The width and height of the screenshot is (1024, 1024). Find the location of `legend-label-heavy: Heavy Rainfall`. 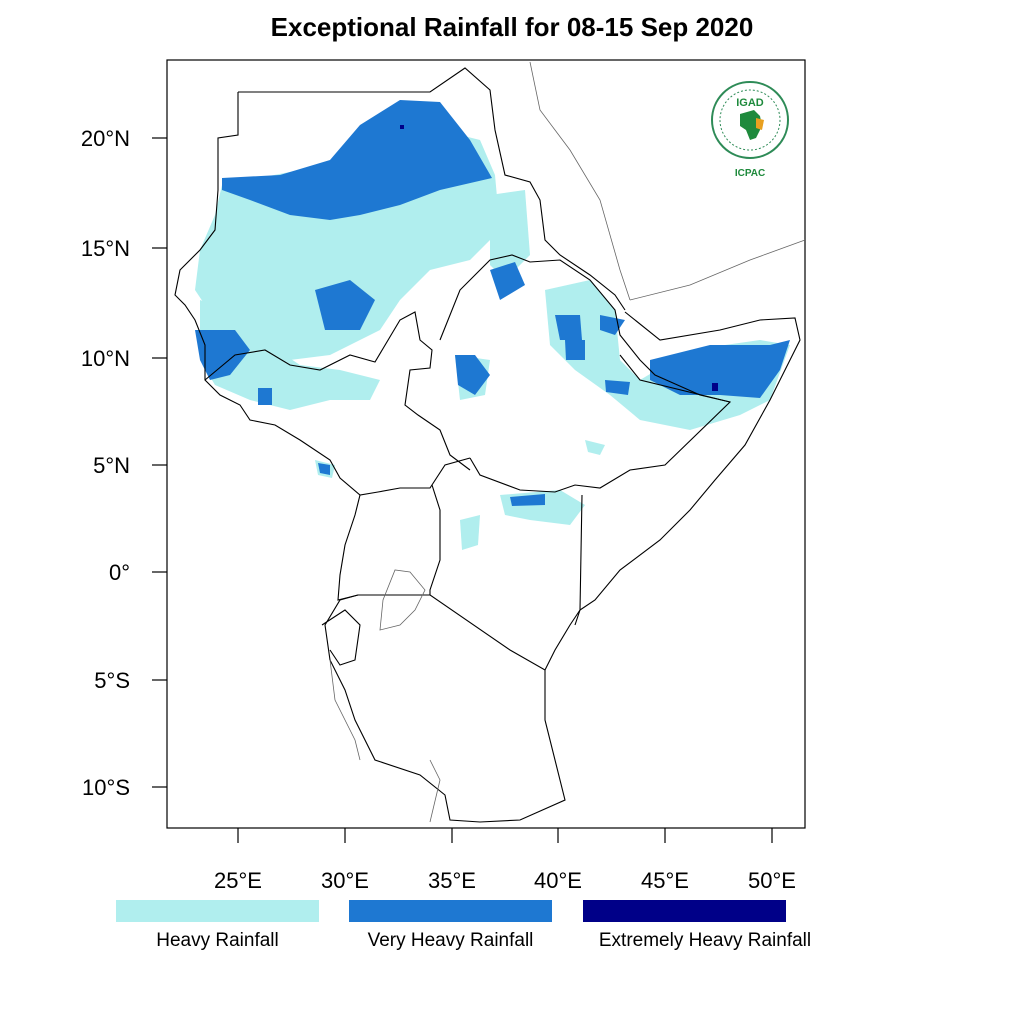

legend-label-heavy: Heavy Rainfall is located at coordinates (217, 940).